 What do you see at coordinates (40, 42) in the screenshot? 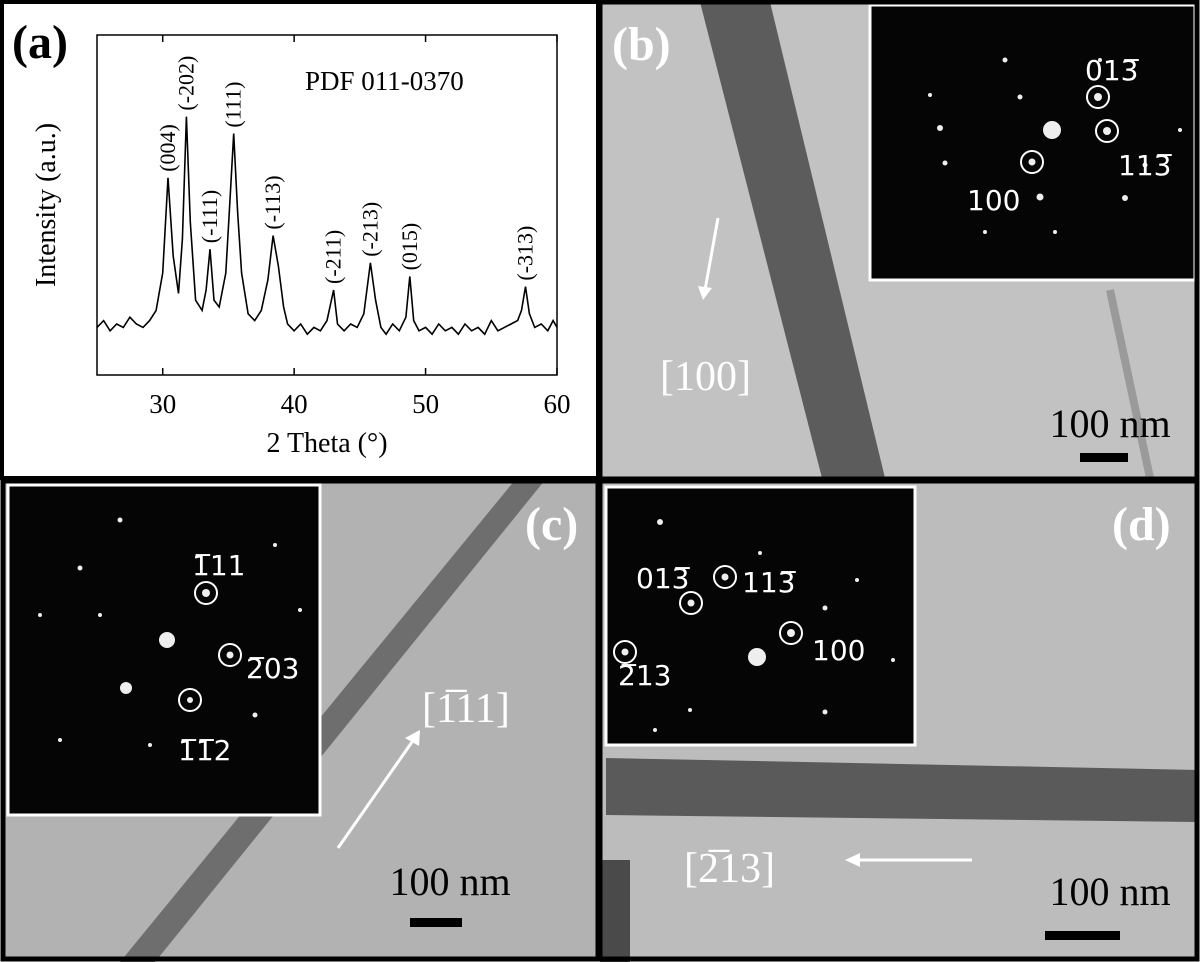
I see `panel-label: (a)` at bounding box center [40, 42].